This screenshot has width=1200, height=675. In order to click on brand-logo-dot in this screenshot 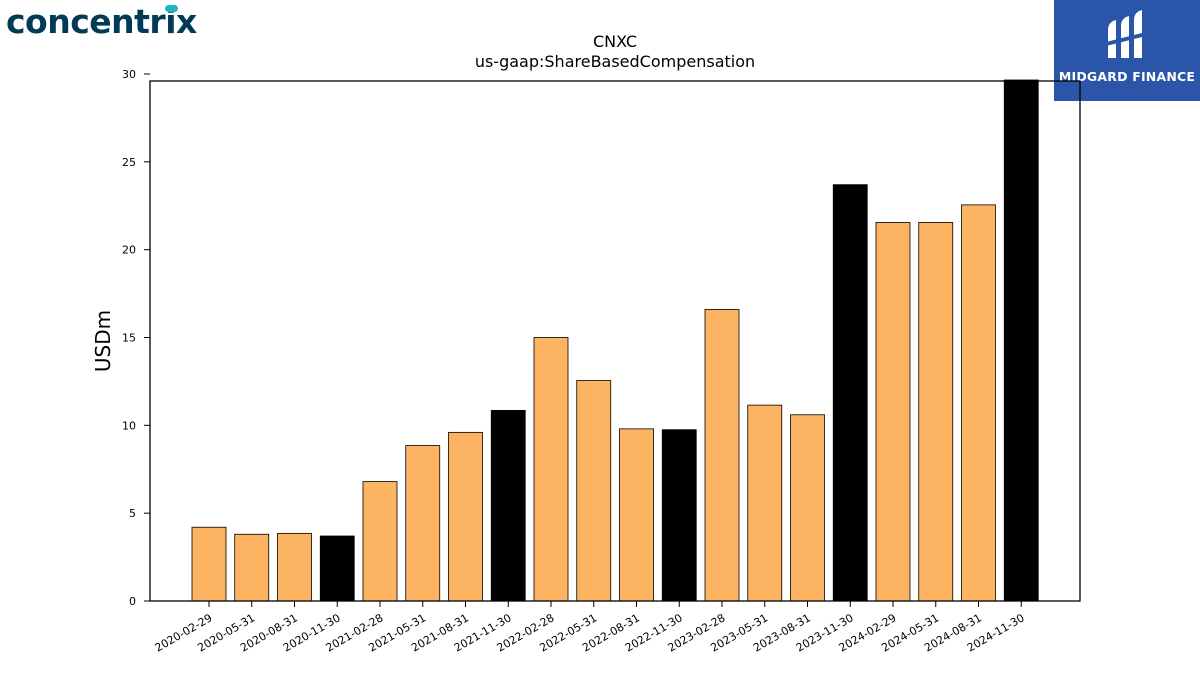, I will do `click(171, 8)`.